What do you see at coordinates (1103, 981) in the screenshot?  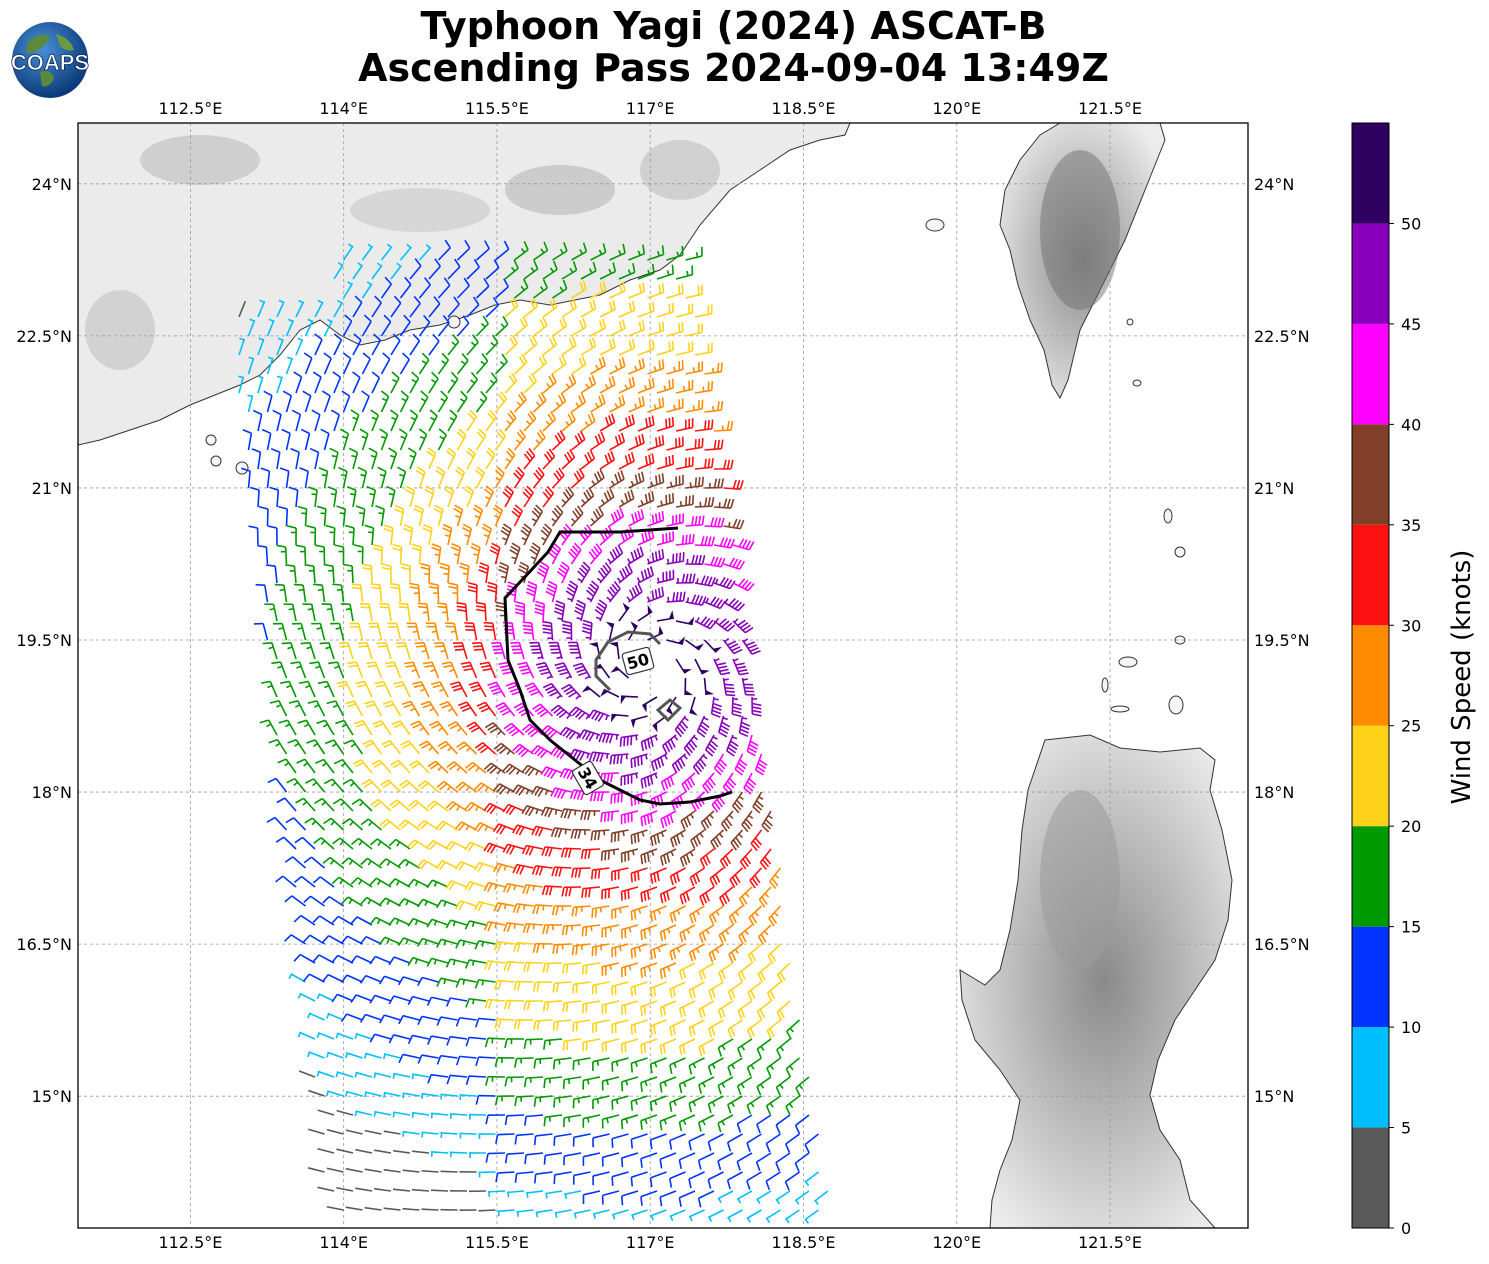 I see `land-luzon` at bounding box center [1103, 981].